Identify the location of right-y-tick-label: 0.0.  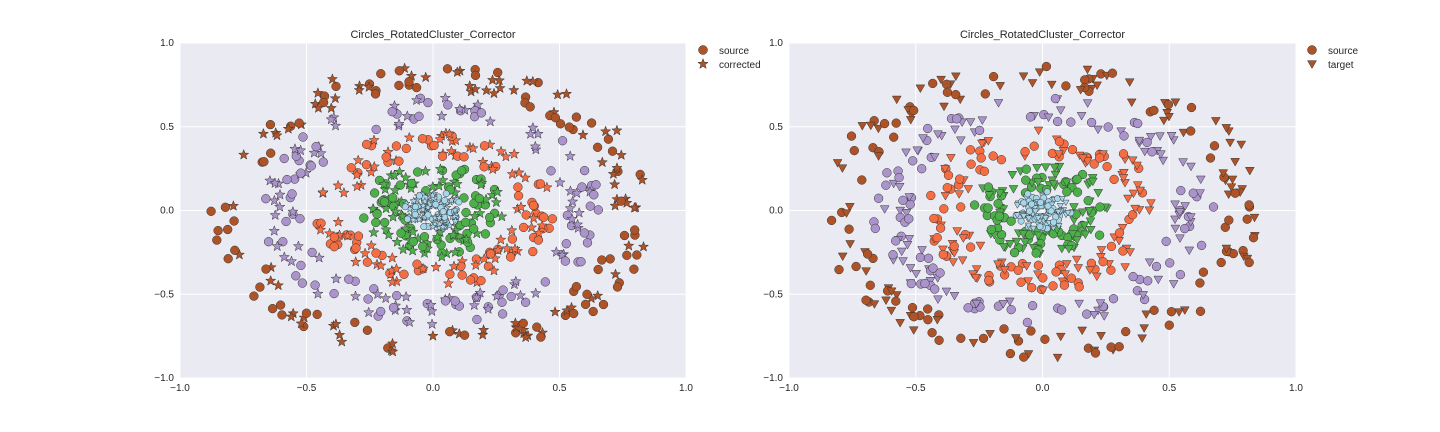
(776, 211).